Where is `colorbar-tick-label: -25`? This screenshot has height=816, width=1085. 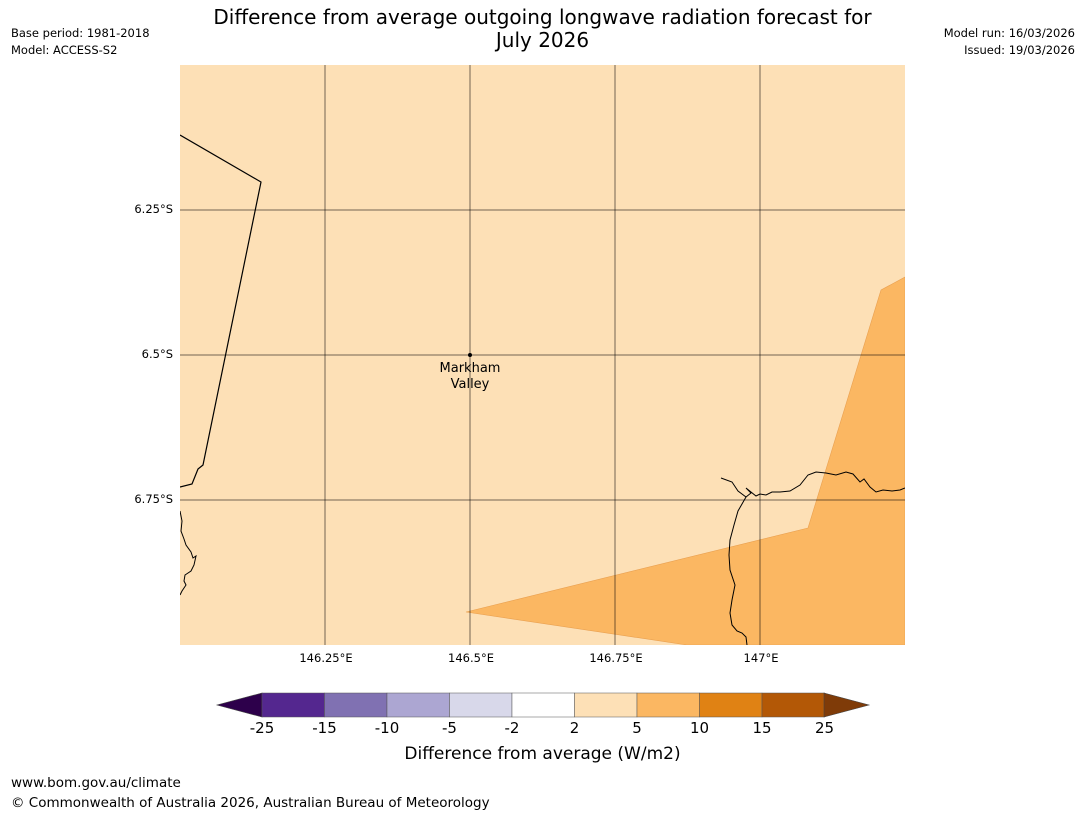
colorbar-tick-label: -25 is located at coordinates (262, 728).